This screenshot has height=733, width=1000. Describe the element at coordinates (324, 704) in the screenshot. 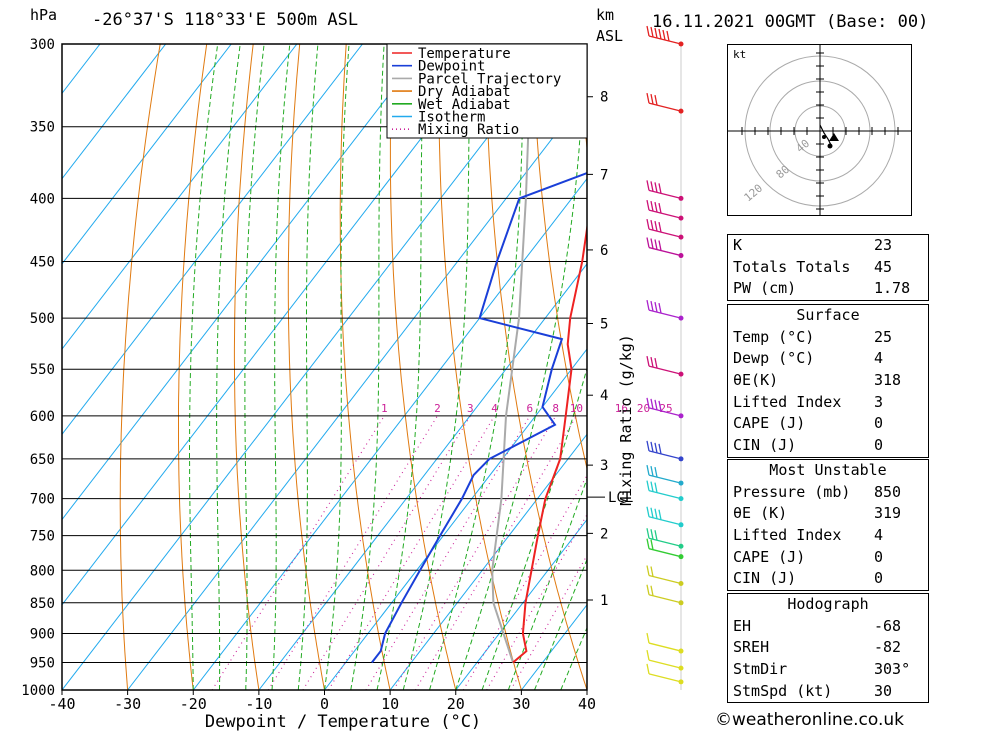

I see `x-tick-label: 0` at that location.